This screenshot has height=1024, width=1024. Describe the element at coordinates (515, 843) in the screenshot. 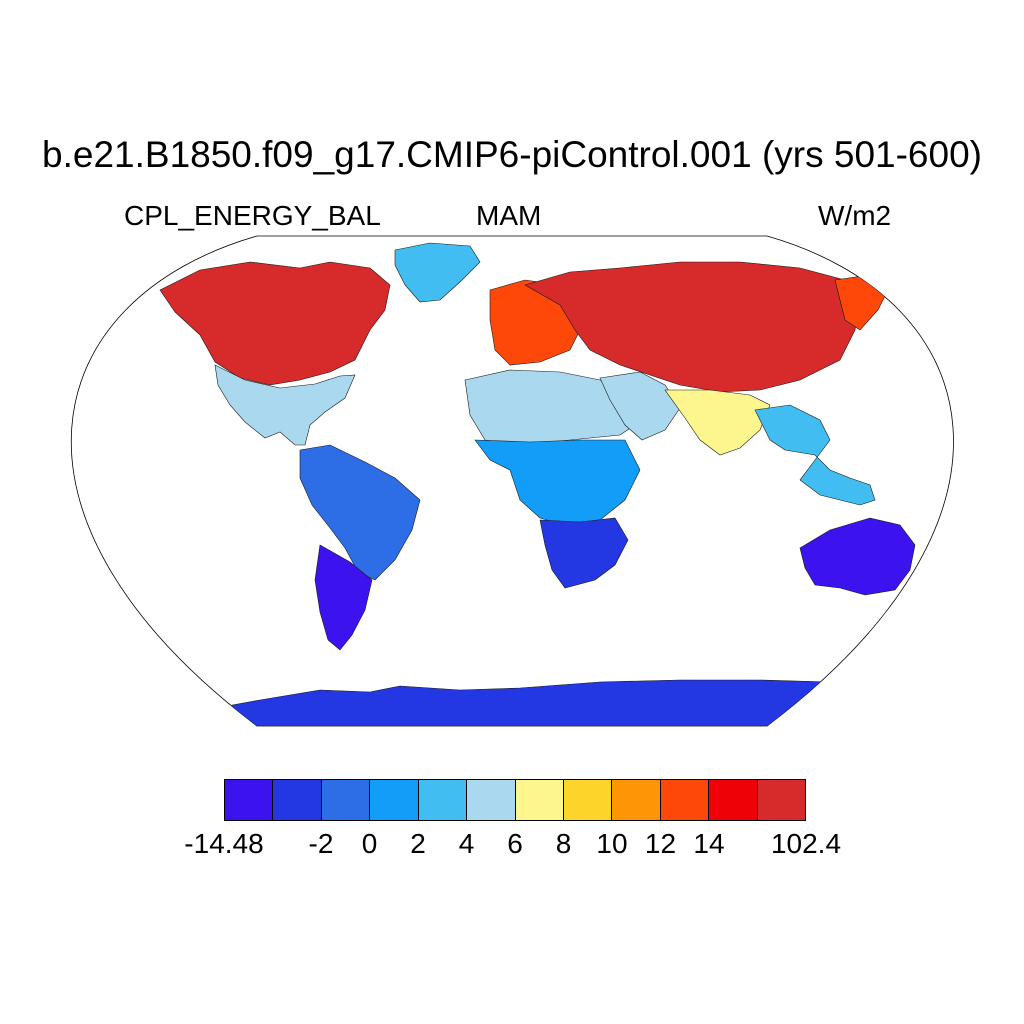

I see `colorbar-tick-label: 6` at that location.